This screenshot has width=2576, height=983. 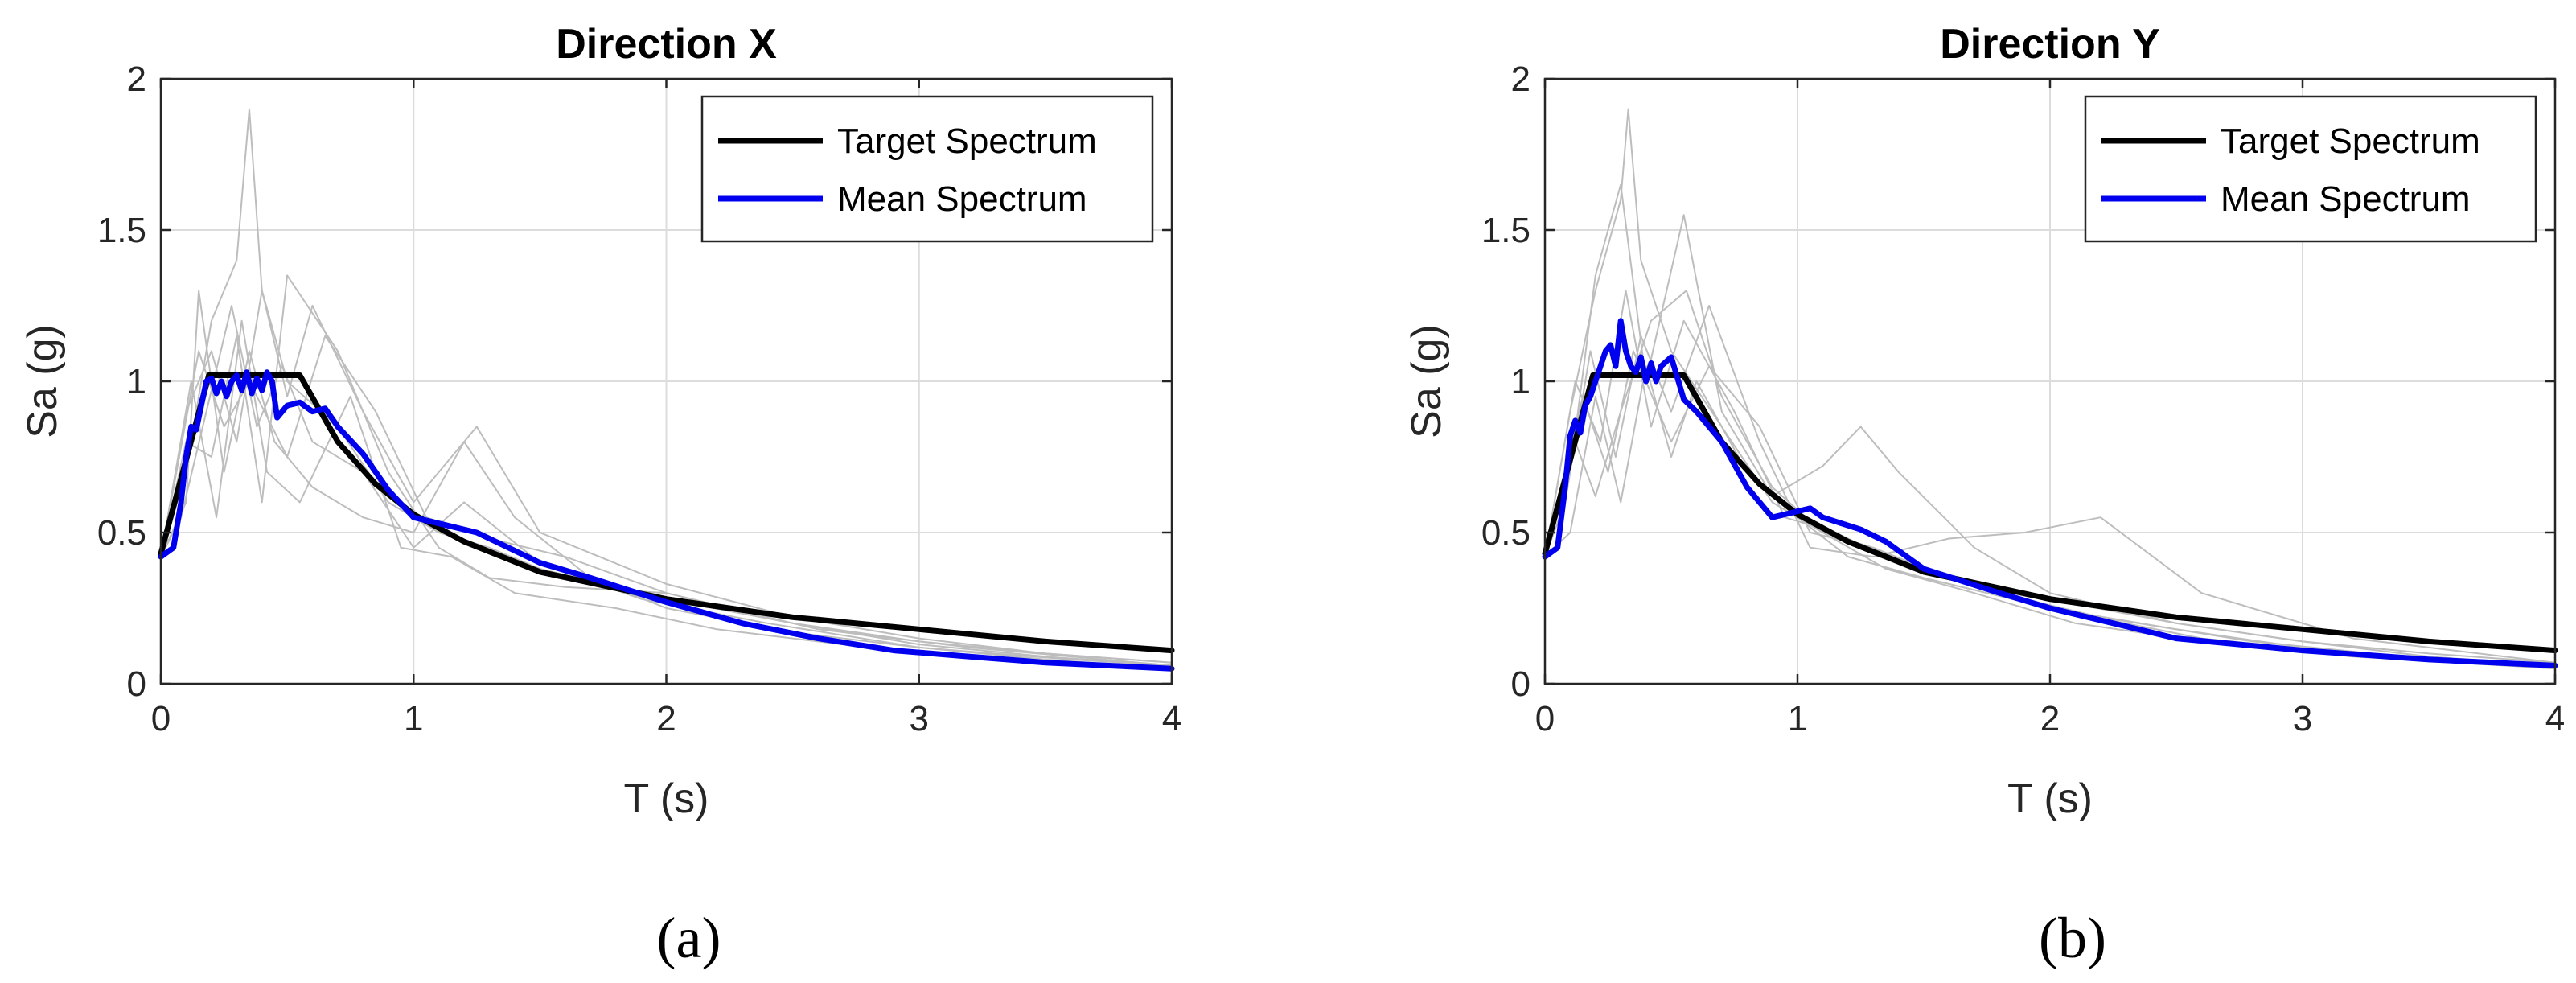 I want to click on chart-title: Direction Y, so click(x=2050, y=44).